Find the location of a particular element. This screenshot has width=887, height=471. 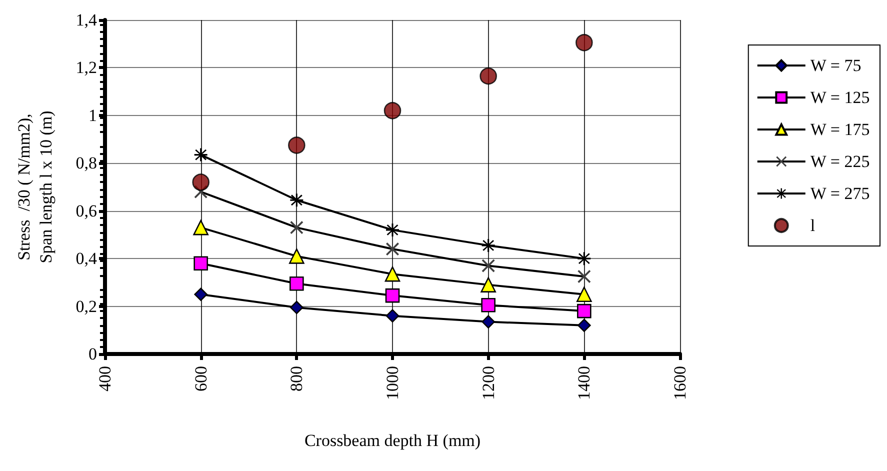

y-tick-label: 0,8 is located at coordinates (86, 163).